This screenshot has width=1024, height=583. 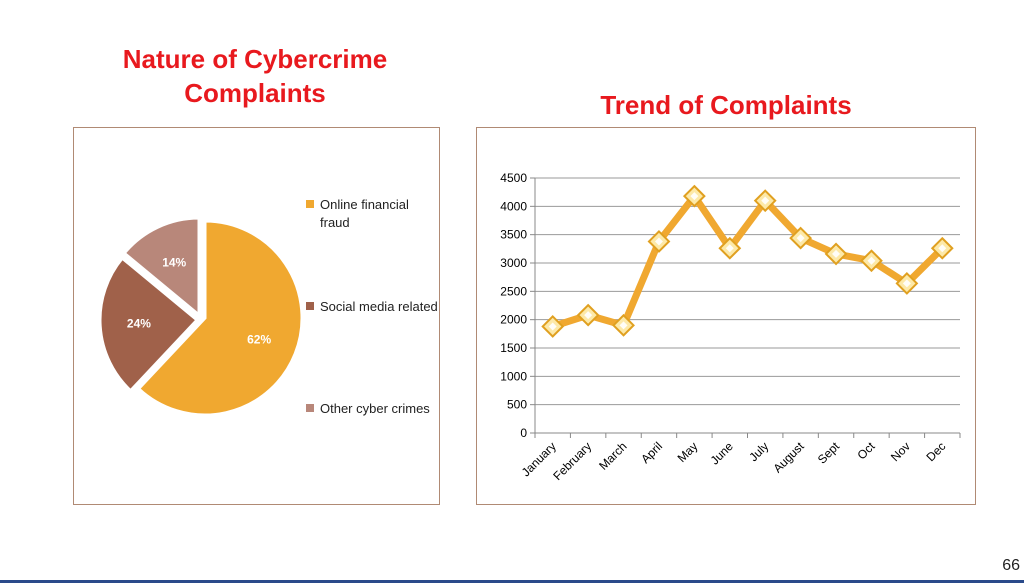 What do you see at coordinates (512, 581) in the screenshot?
I see `bottom-border` at bounding box center [512, 581].